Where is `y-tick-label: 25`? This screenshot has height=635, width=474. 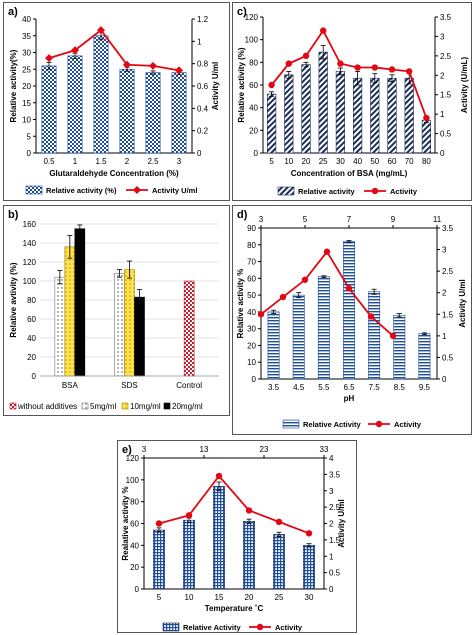 y-tick-label: 25 is located at coordinates (26, 69).